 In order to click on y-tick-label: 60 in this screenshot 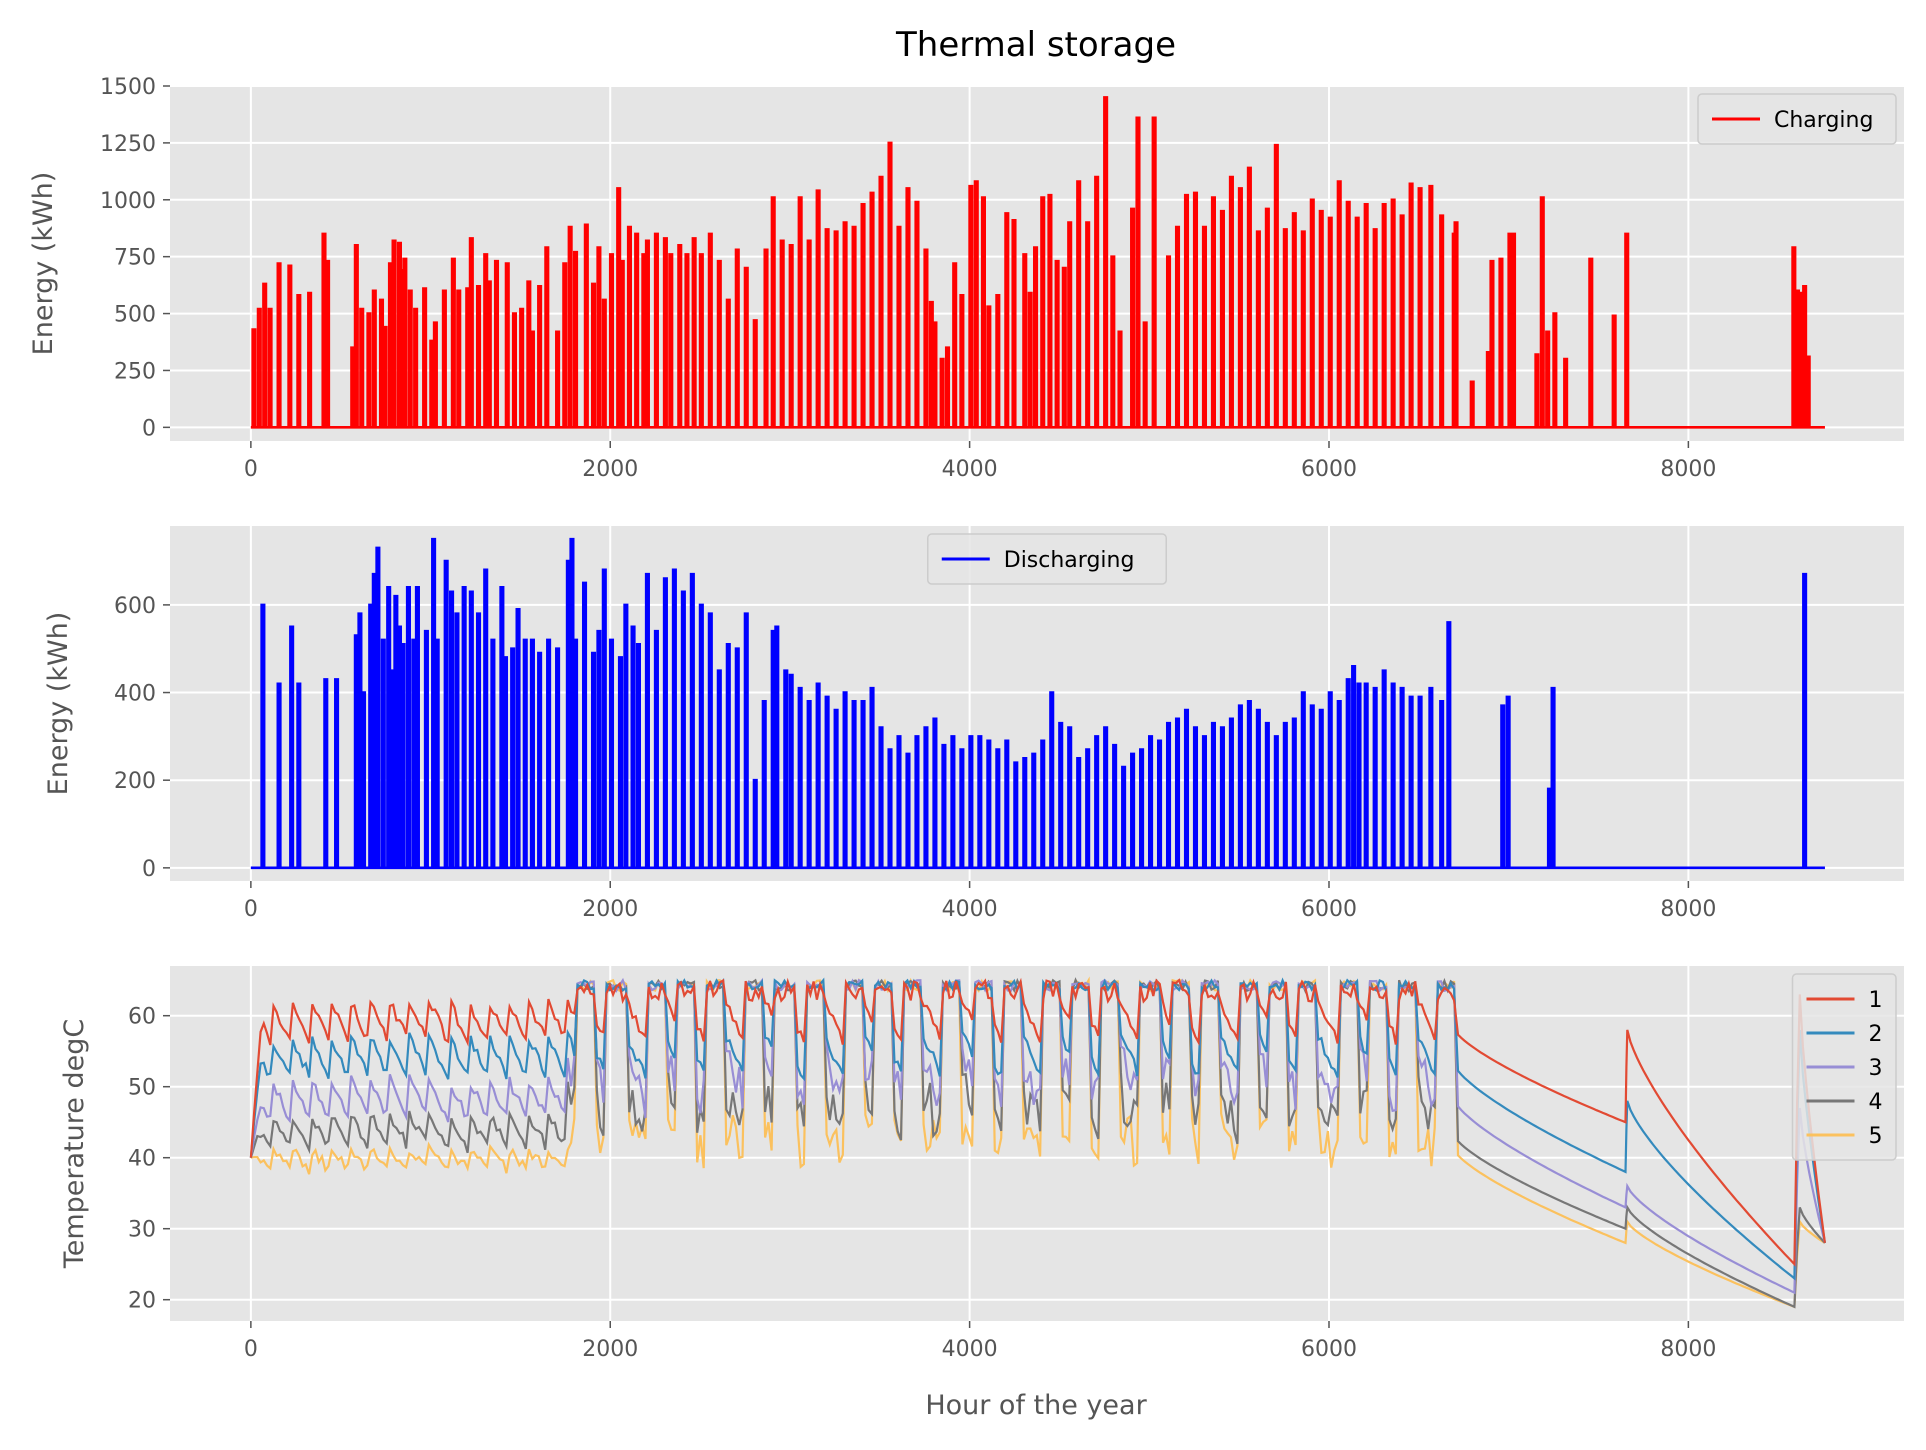, I will do `click(142, 1017)`.